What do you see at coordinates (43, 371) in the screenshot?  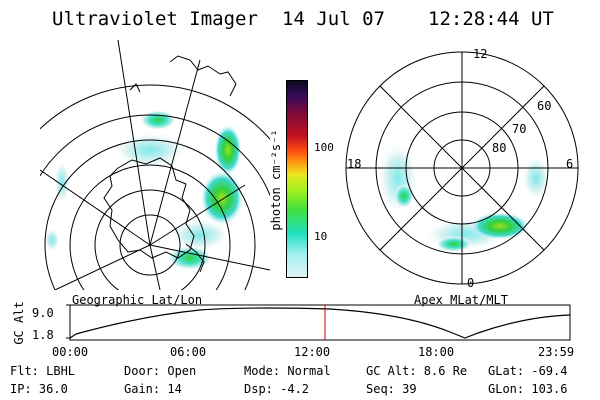 I see `filter-status: Flt: LBHL` at bounding box center [43, 371].